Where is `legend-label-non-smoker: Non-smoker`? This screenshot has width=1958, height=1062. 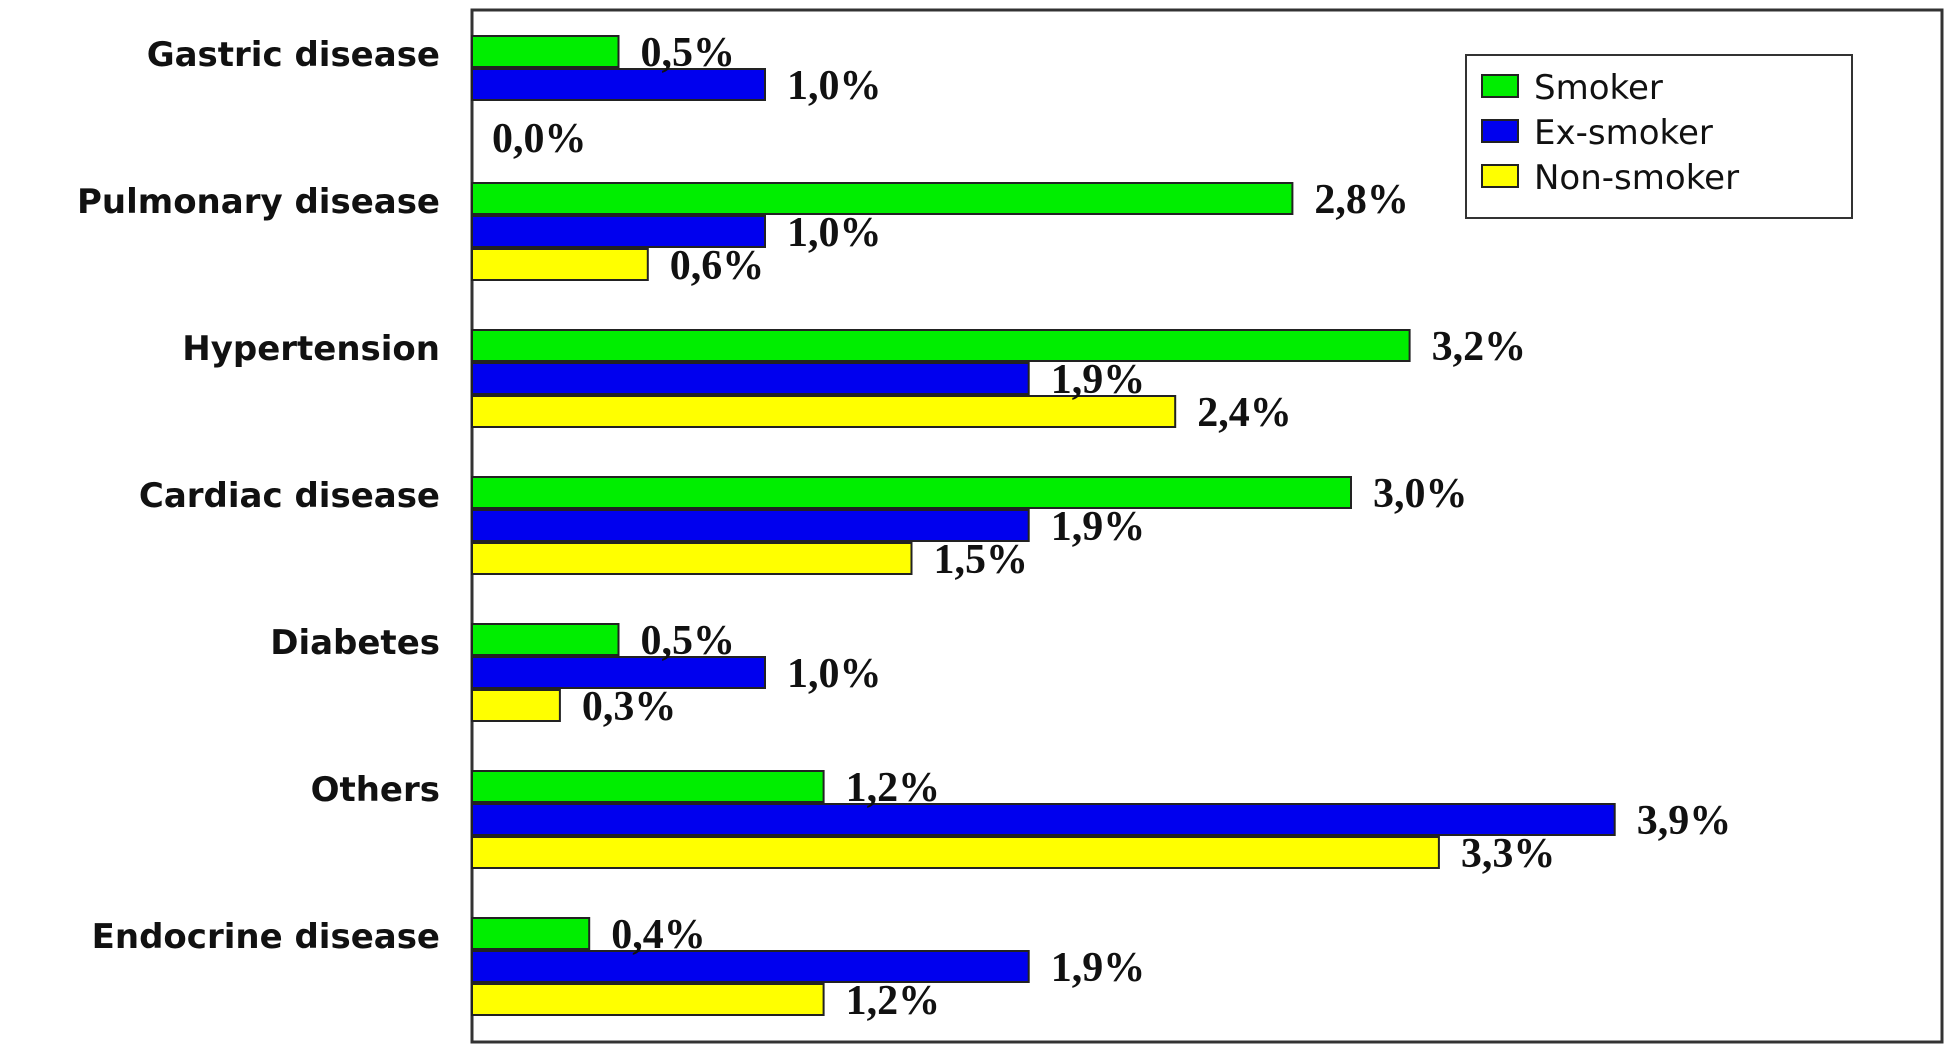
legend-label-non-smoker: Non-smoker is located at coordinates (1636, 178).